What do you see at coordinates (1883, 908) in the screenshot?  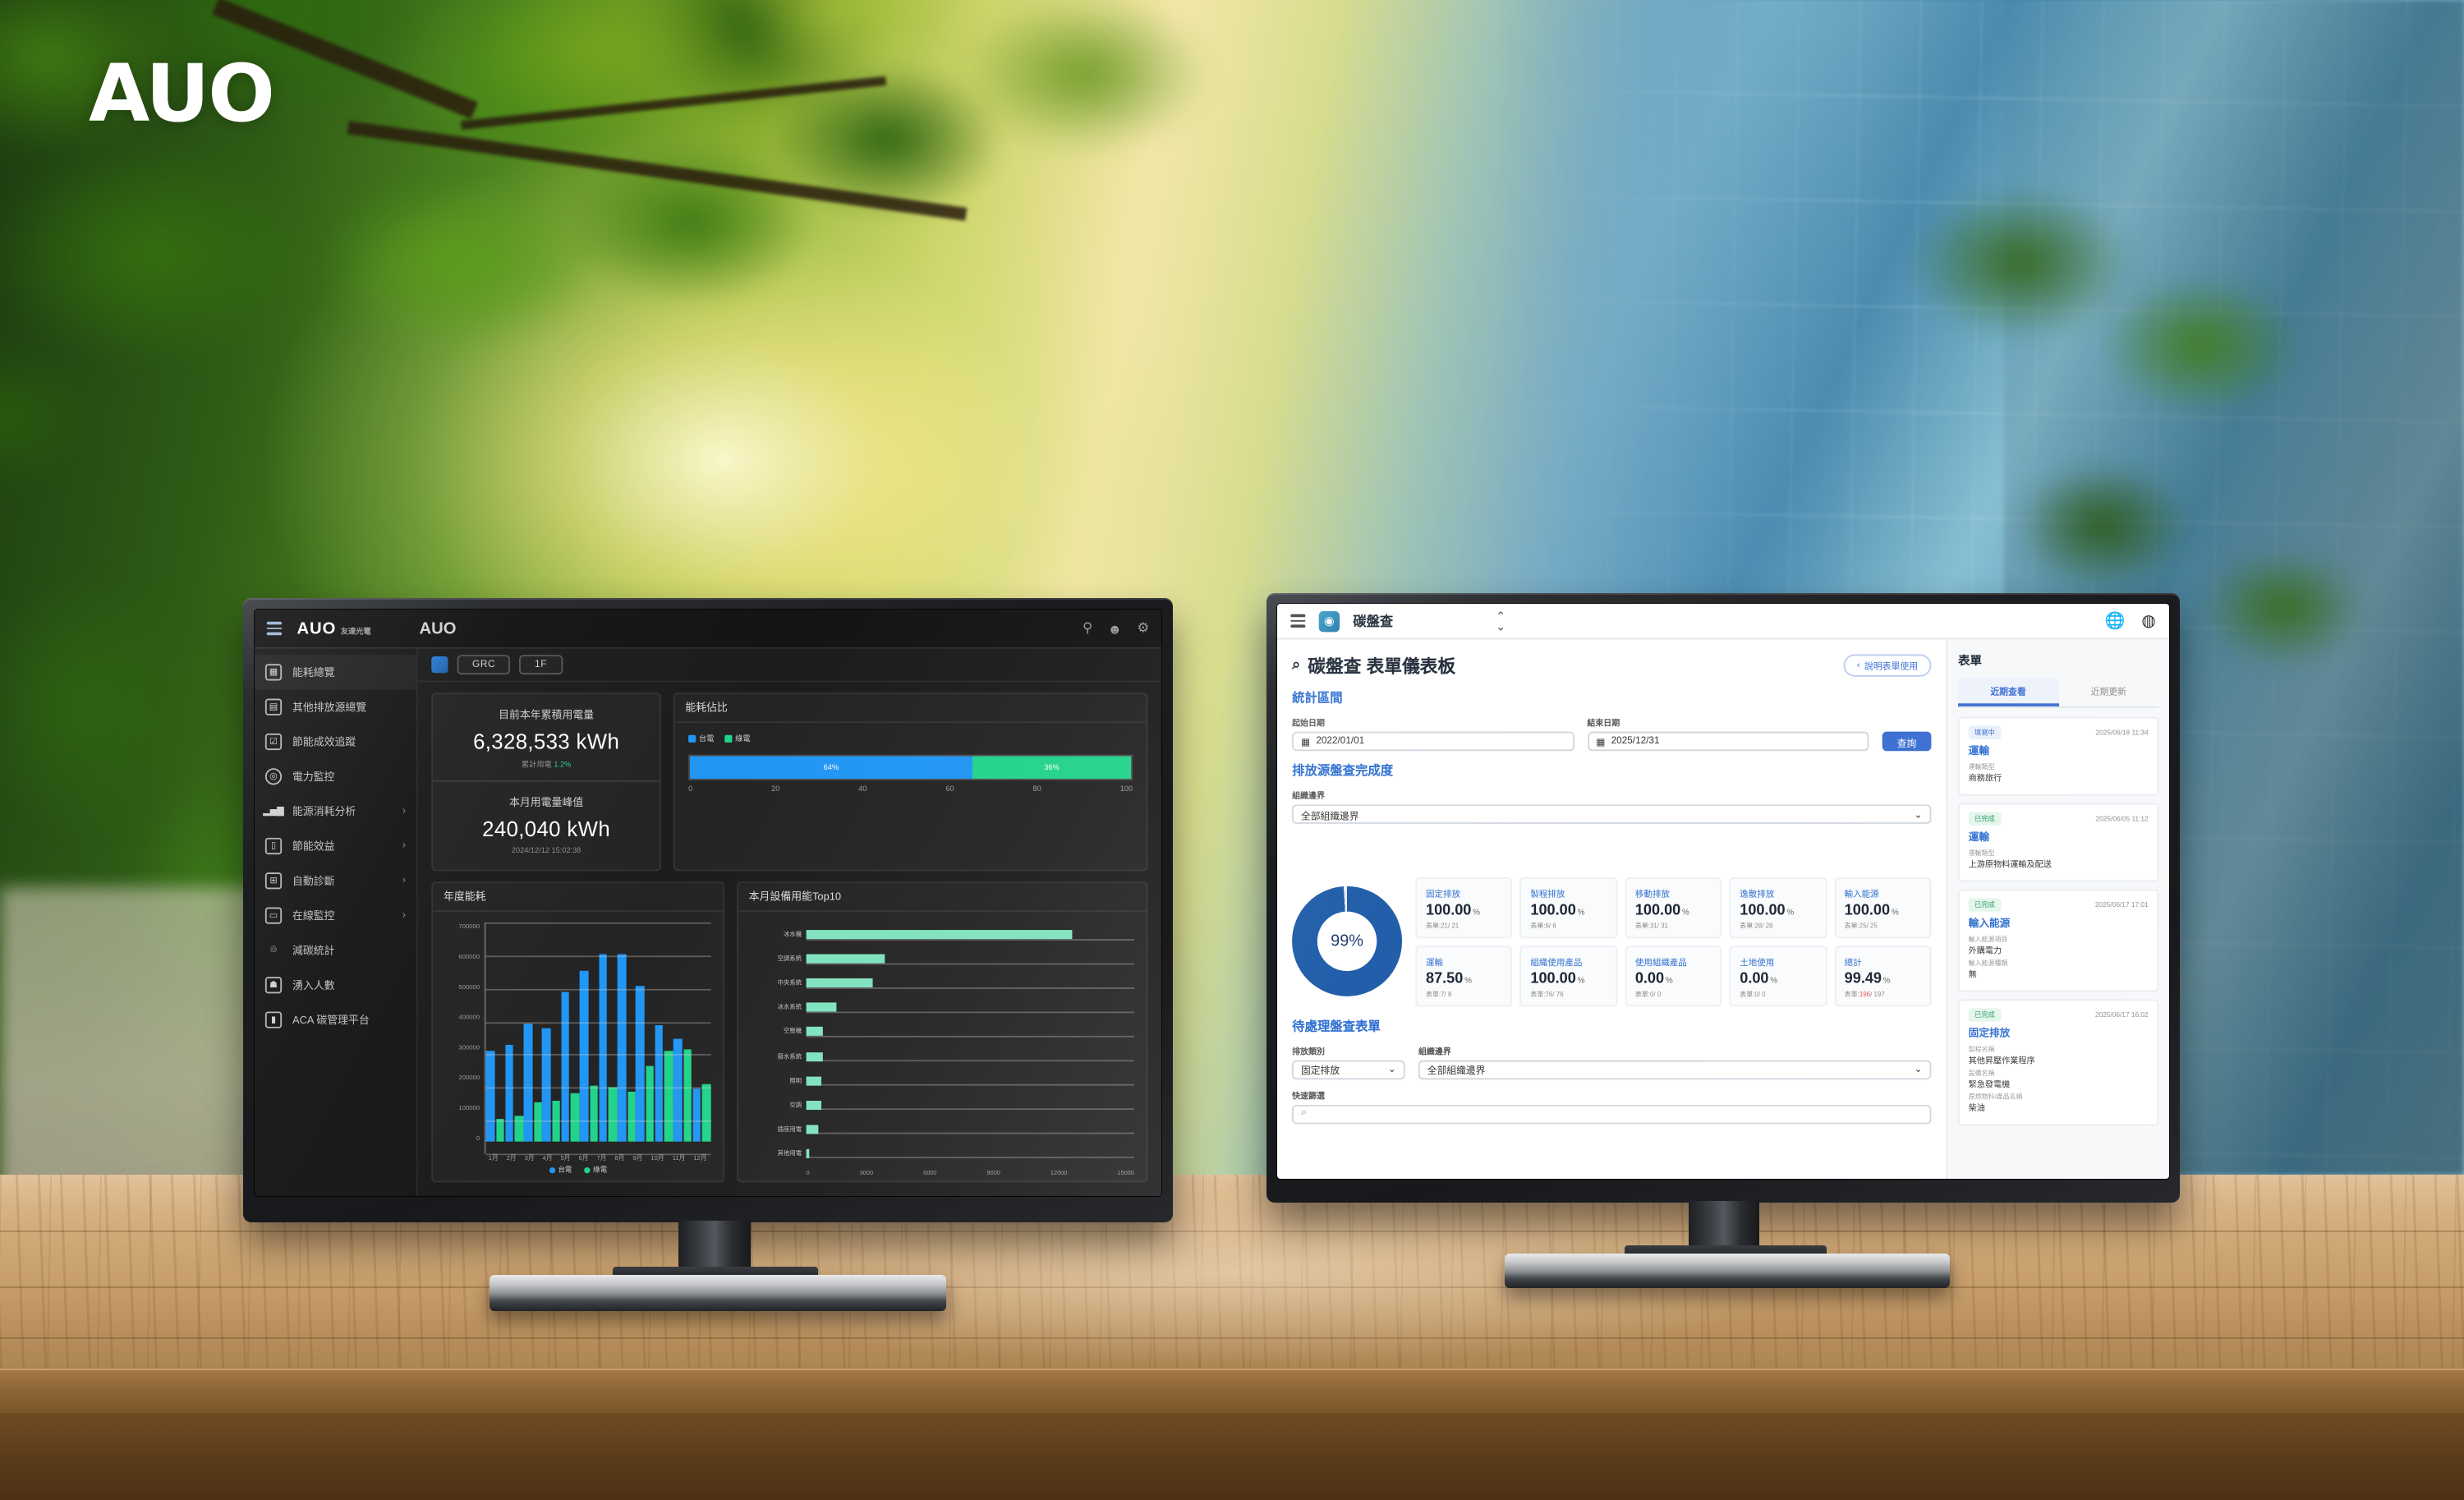 I see `completion-kpi-card: 輸入能源 100.00% 表單:25/ 25` at bounding box center [1883, 908].